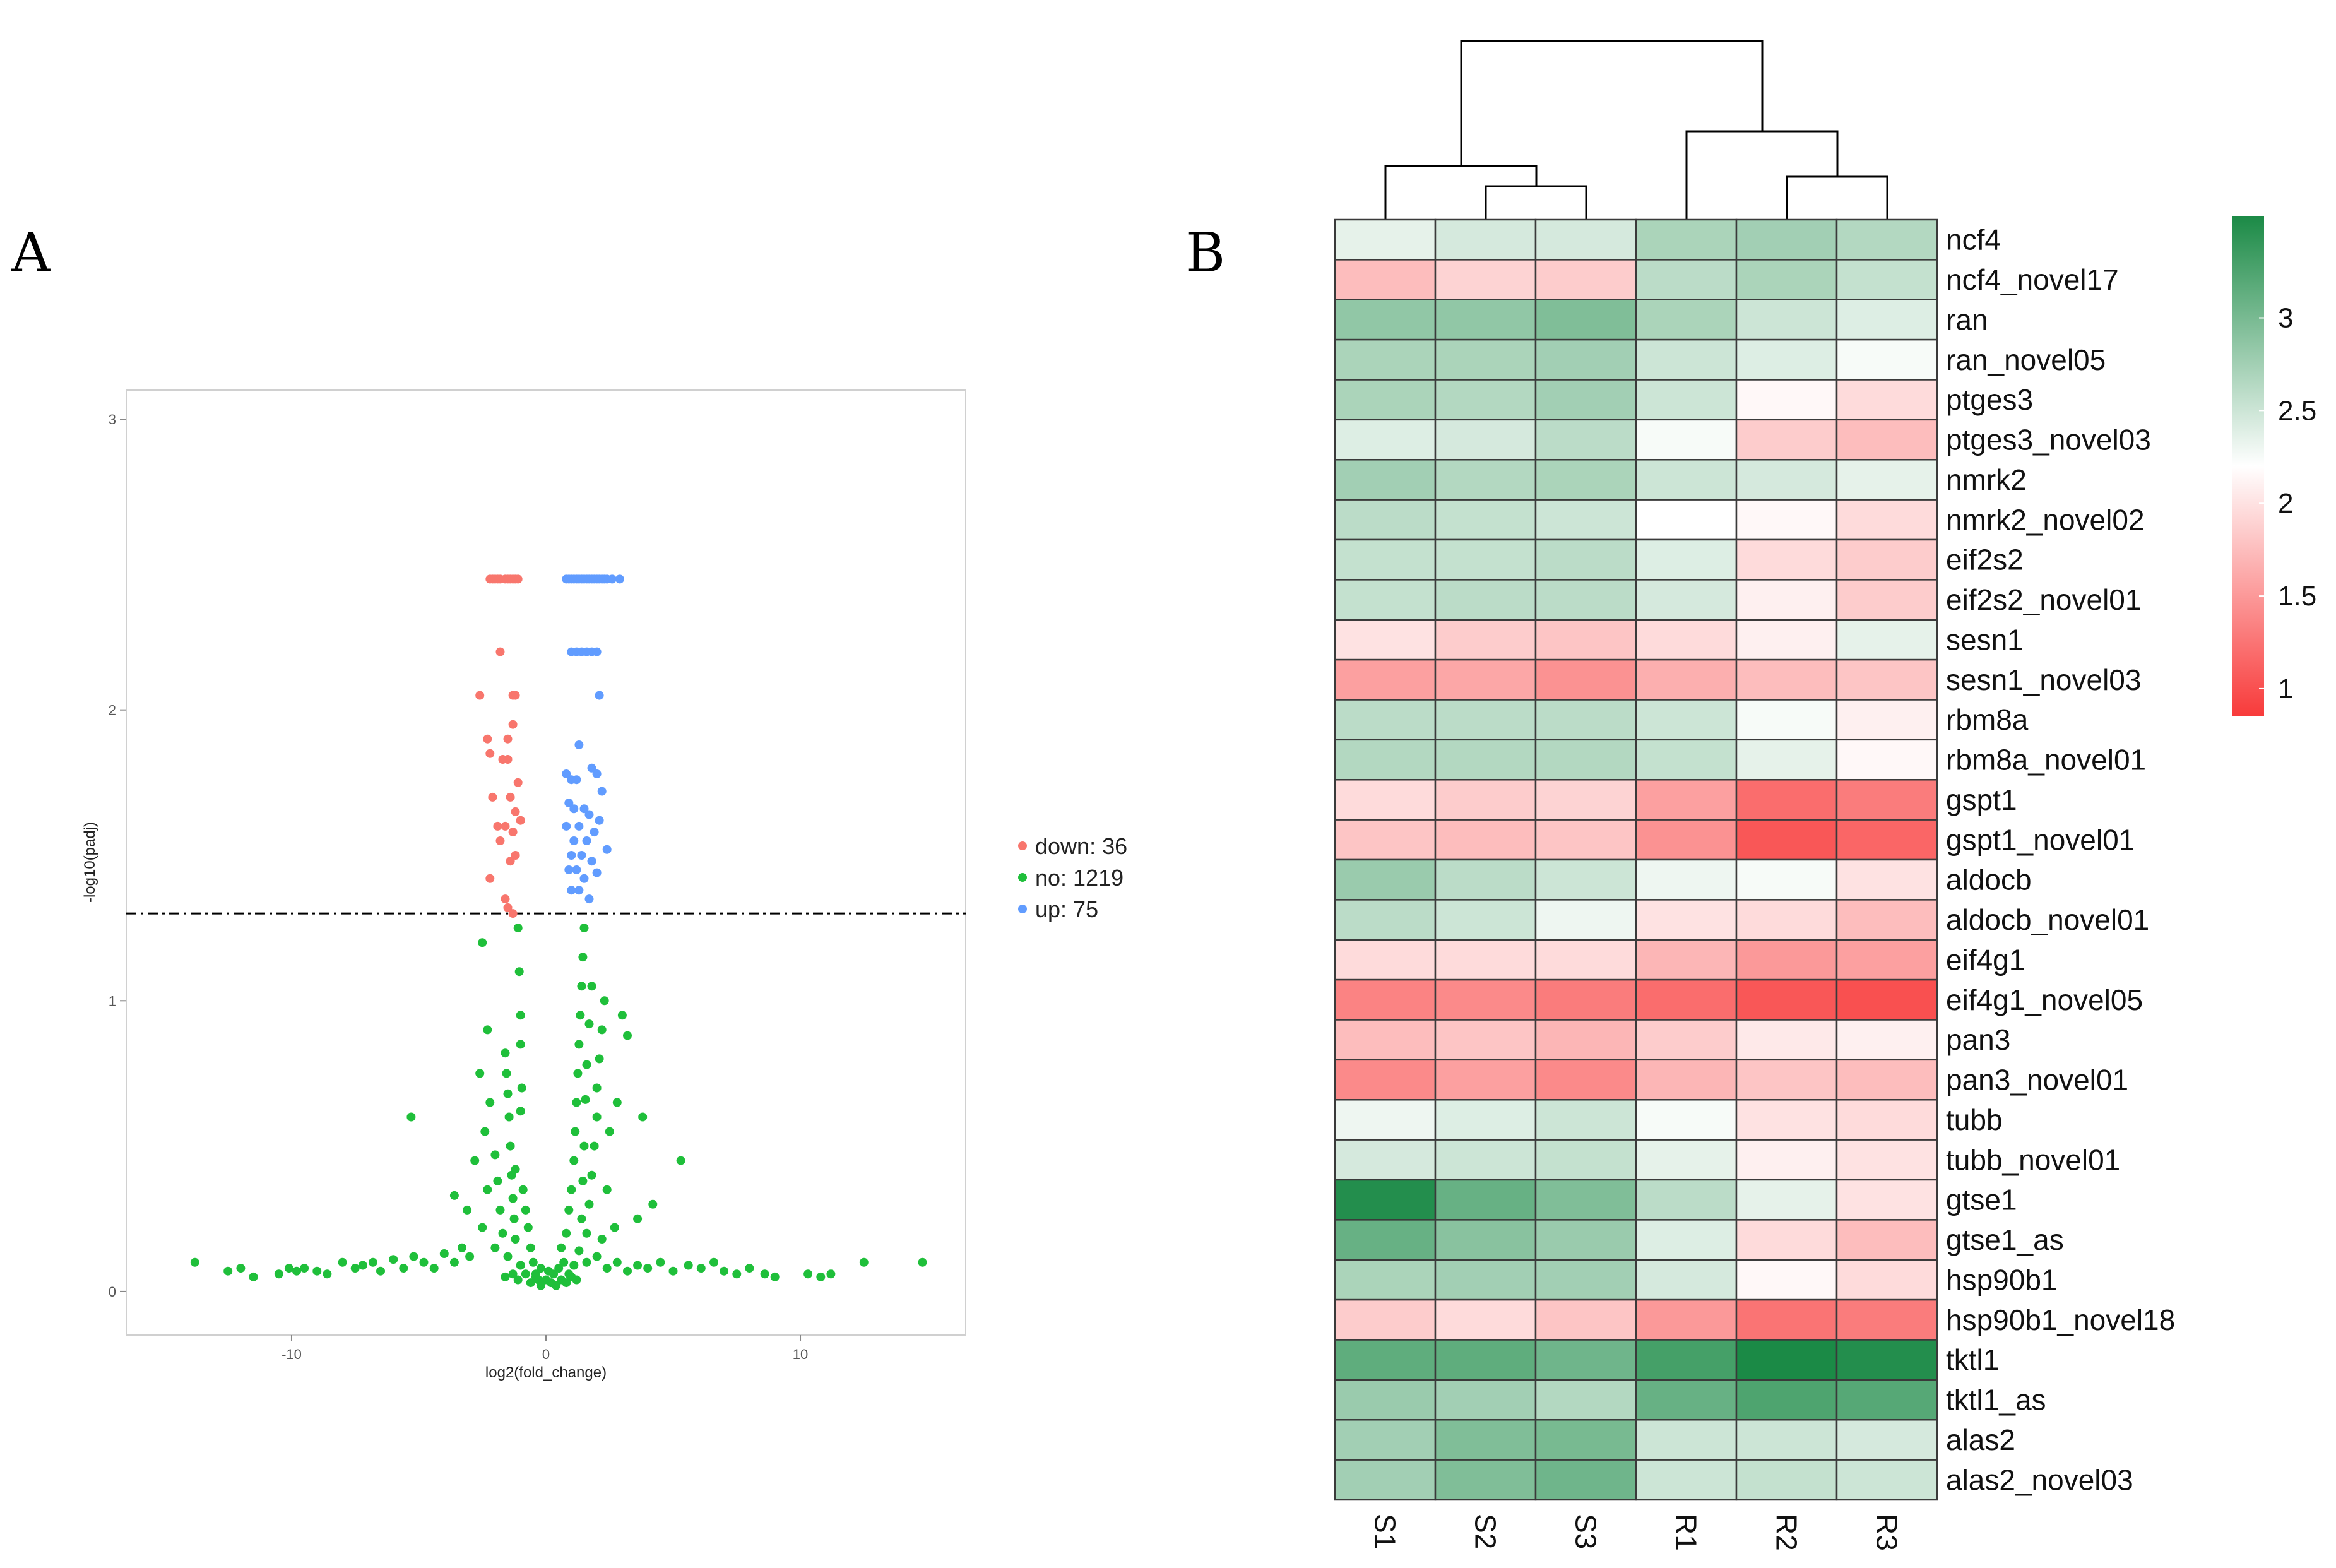  I want to click on heatmap-row-label: eif2s2, so click(1985, 559).